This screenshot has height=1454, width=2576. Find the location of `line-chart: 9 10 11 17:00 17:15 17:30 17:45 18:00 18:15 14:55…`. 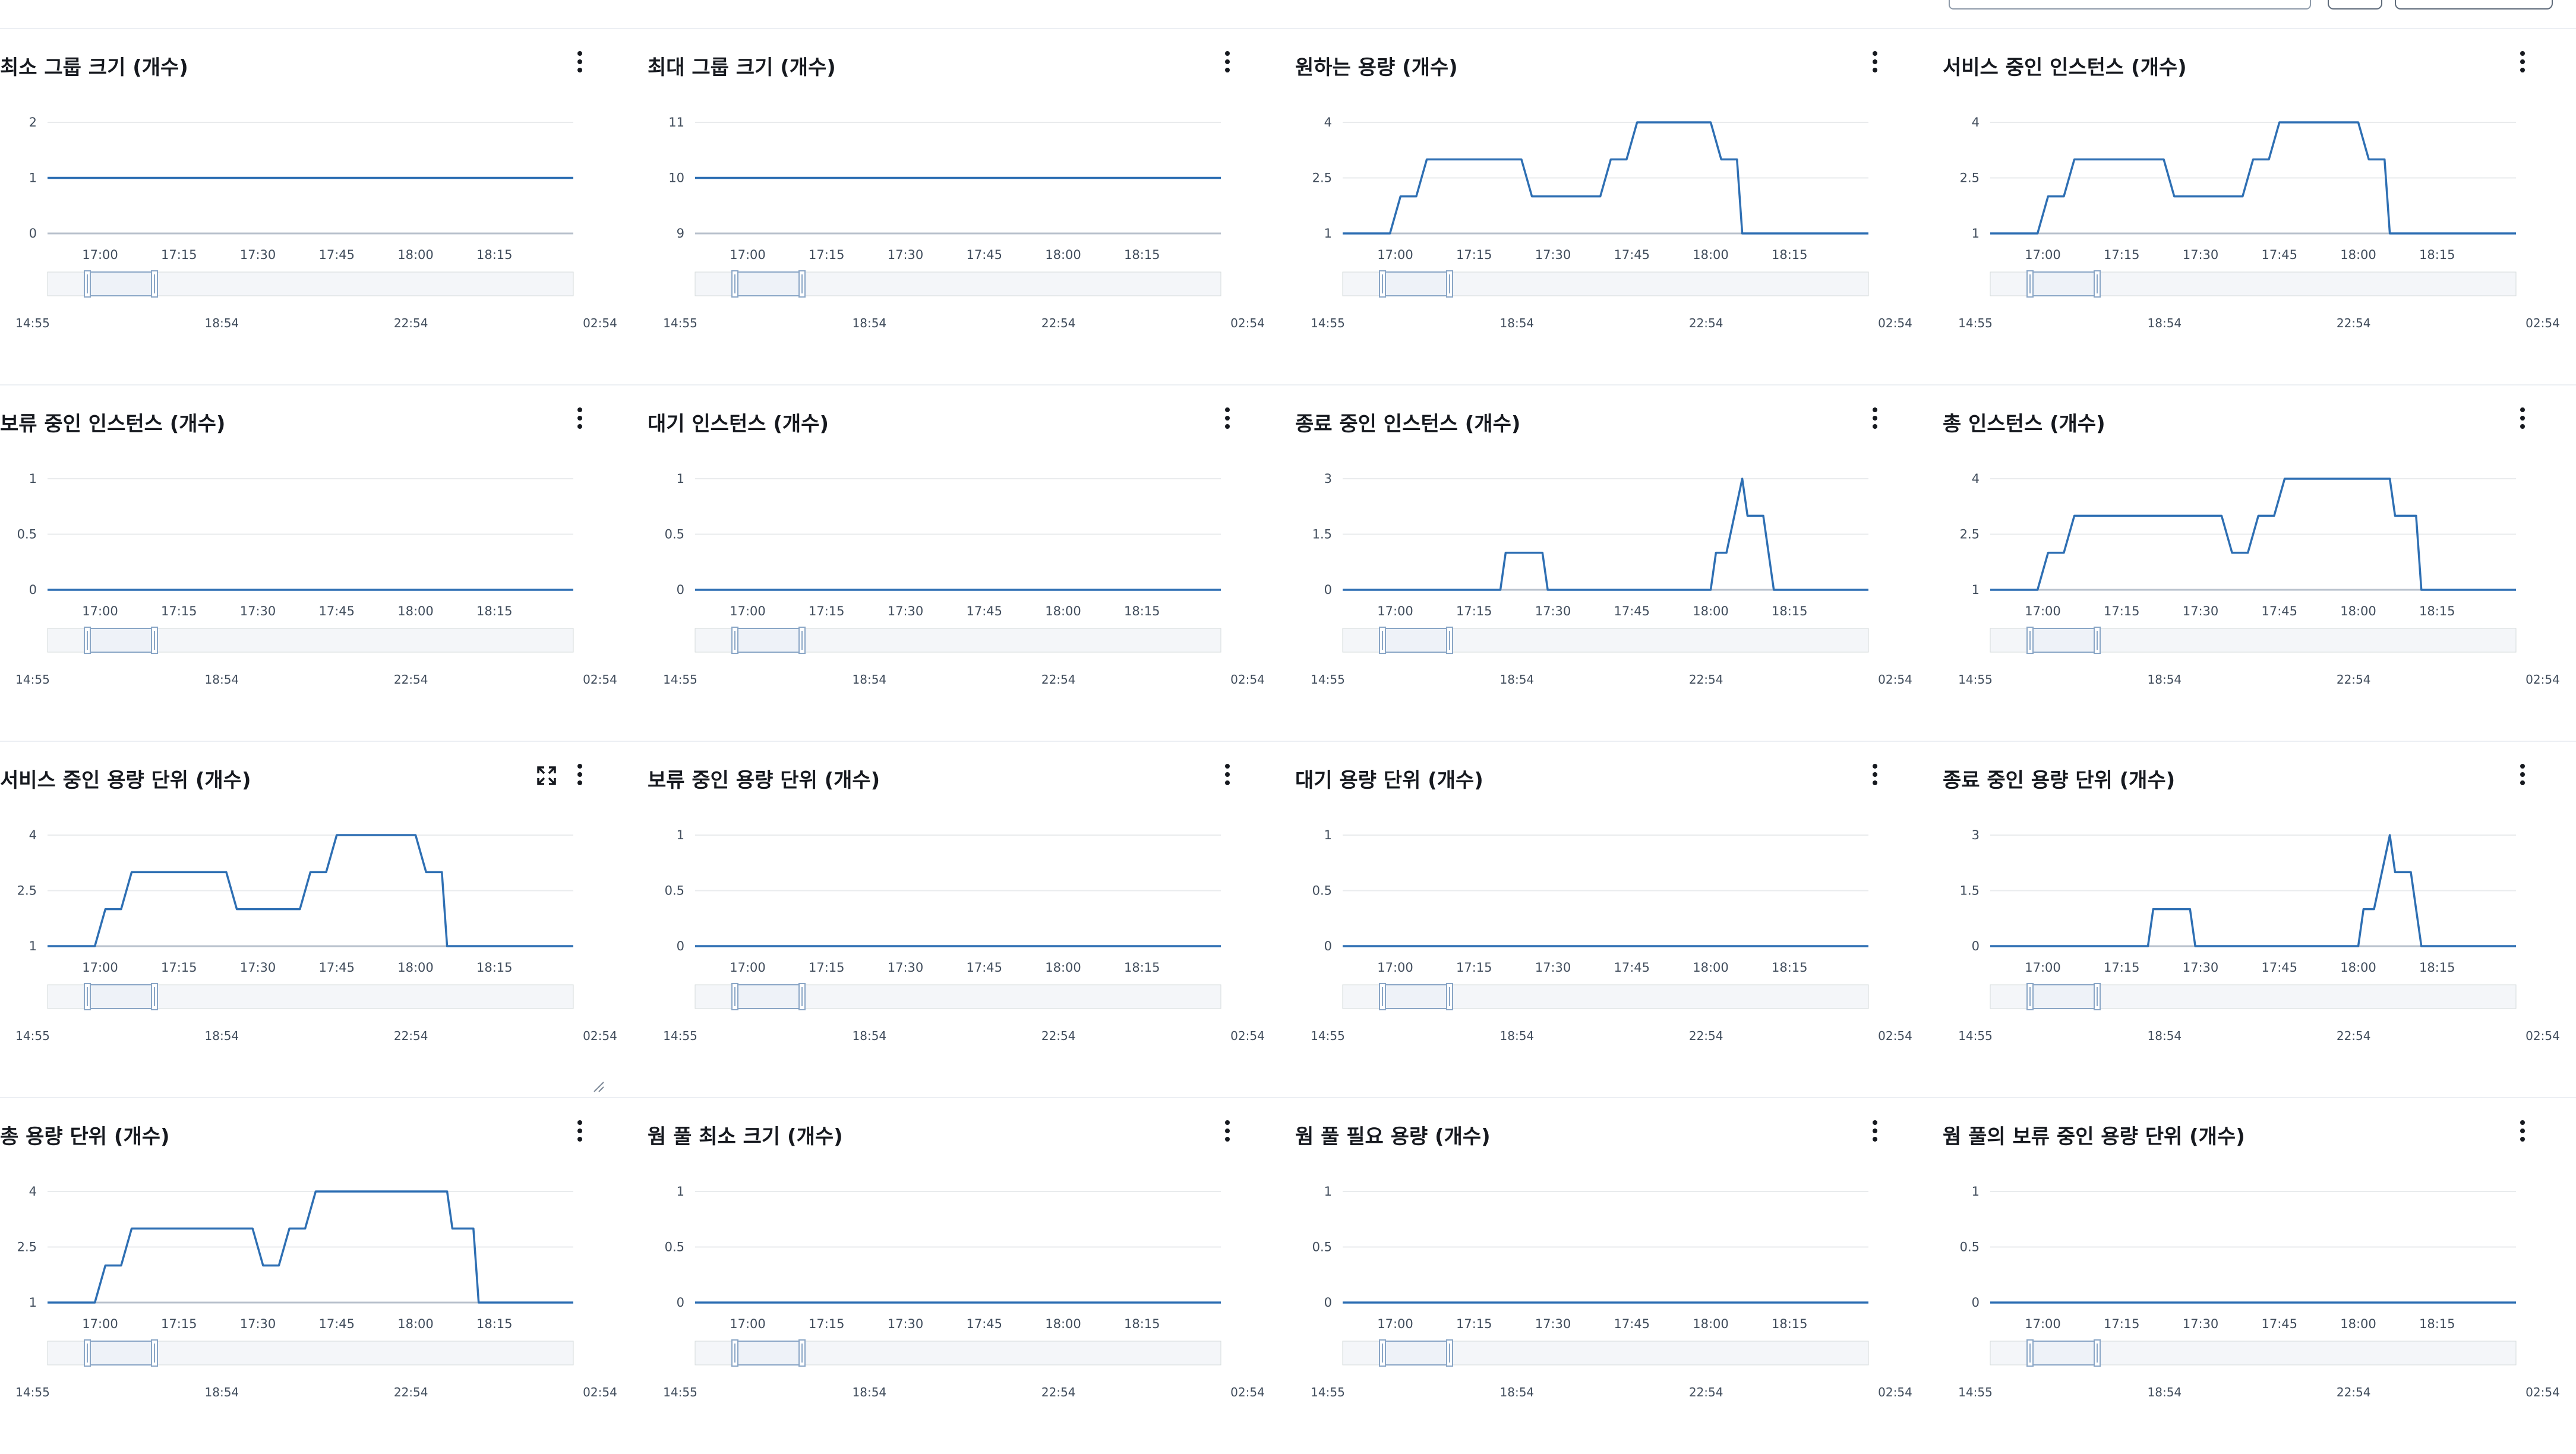

line-chart: 9 10 11 17:00 17:15 17:30 17:45 18:00 18:15 14:55… is located at coordinates (956, 183).